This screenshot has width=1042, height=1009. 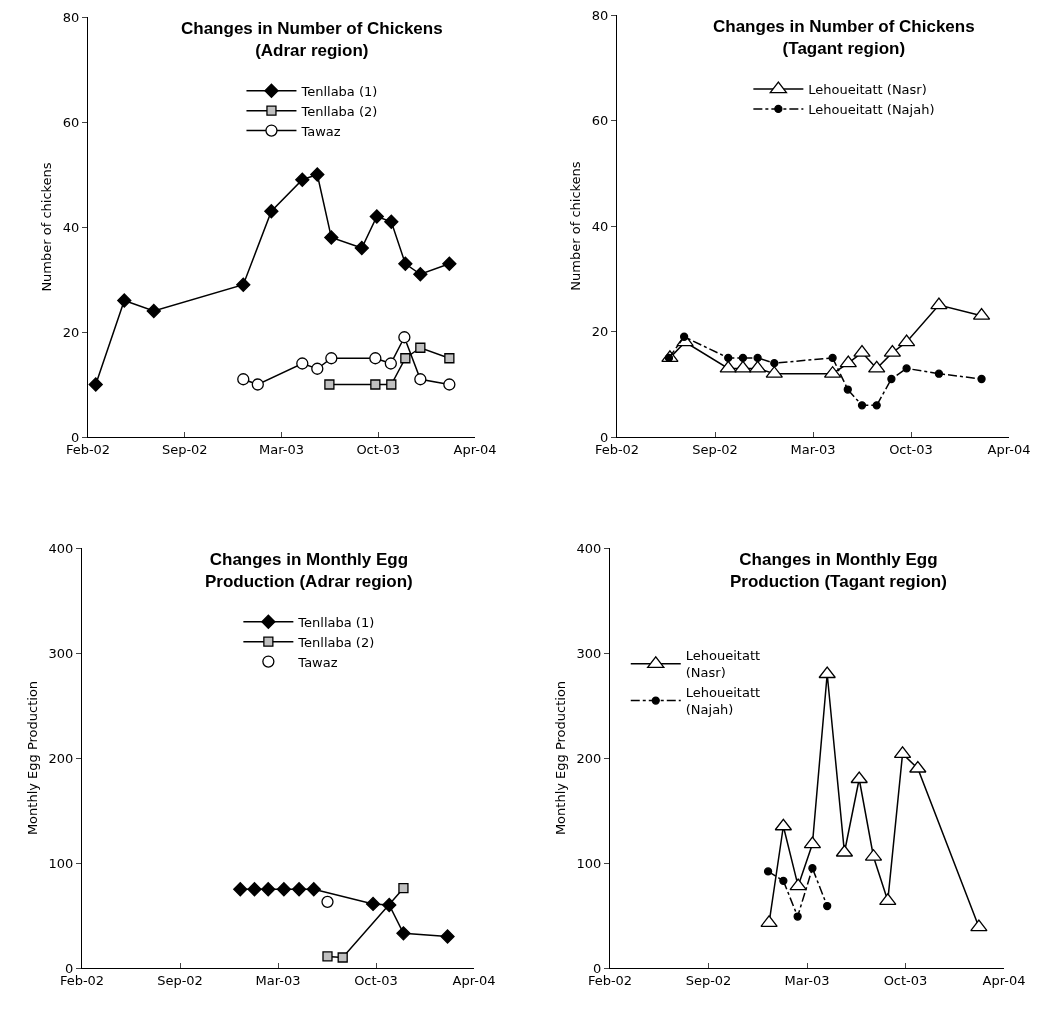 What do you see at coordinates (844, 38) in the screenshot?
I see `text: Changes in Number of Chickens (Tagant region)` at bounding box center [844, 38].